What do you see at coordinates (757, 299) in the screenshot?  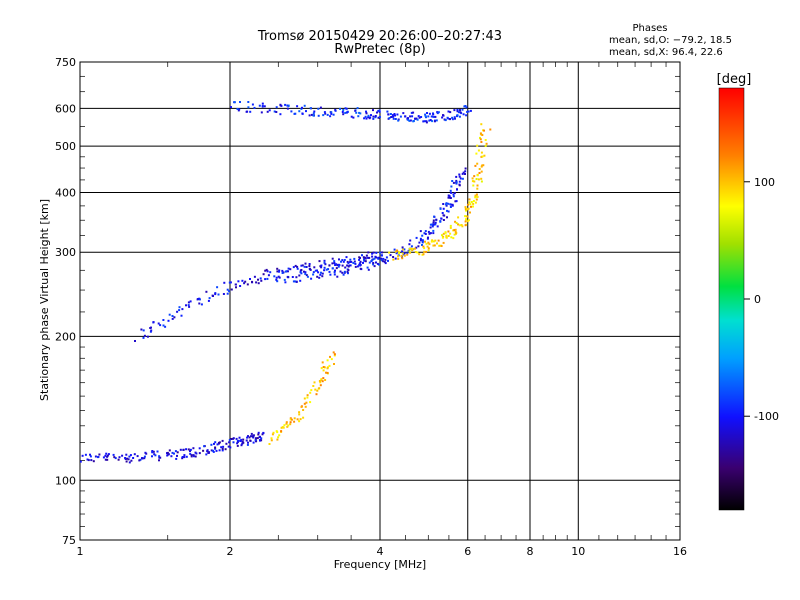 I see `colorbar-tick-label: 0` at bounding box center [757, 299].